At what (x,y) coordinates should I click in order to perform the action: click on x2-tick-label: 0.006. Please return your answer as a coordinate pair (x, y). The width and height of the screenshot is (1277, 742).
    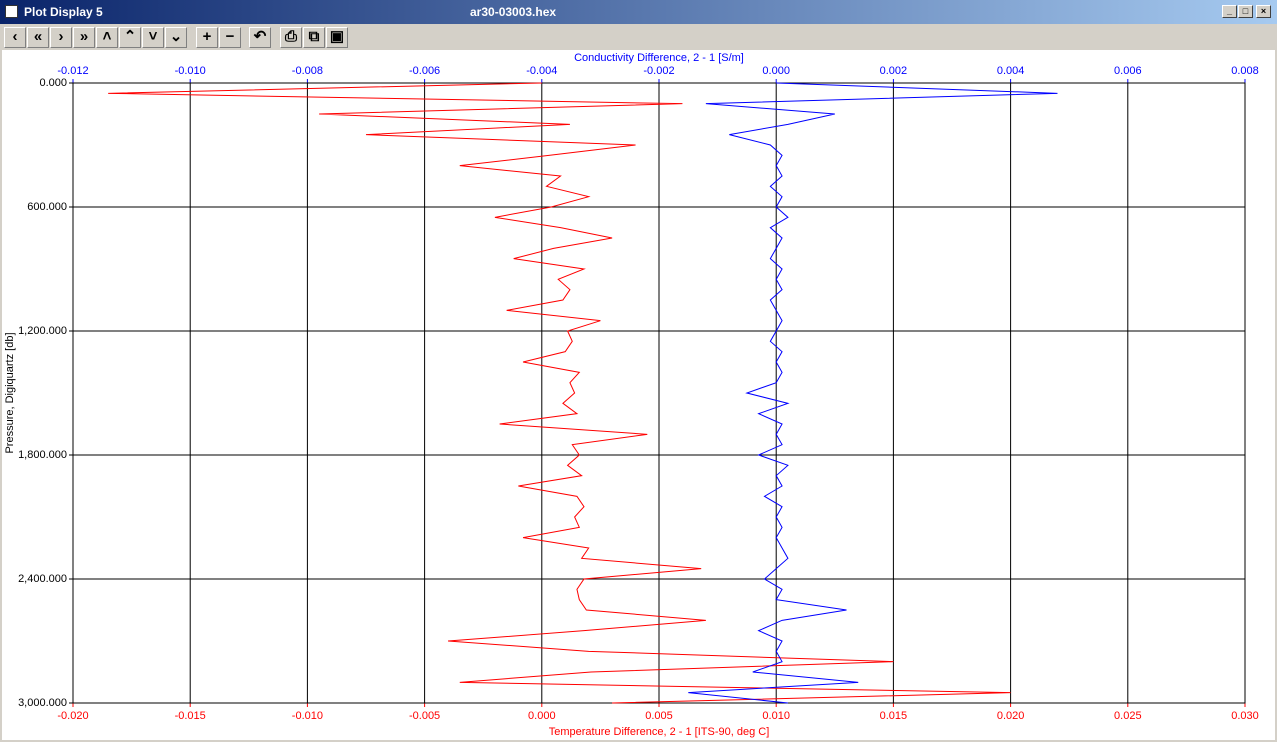
    Looking at the image, I should click on (1128, 71).